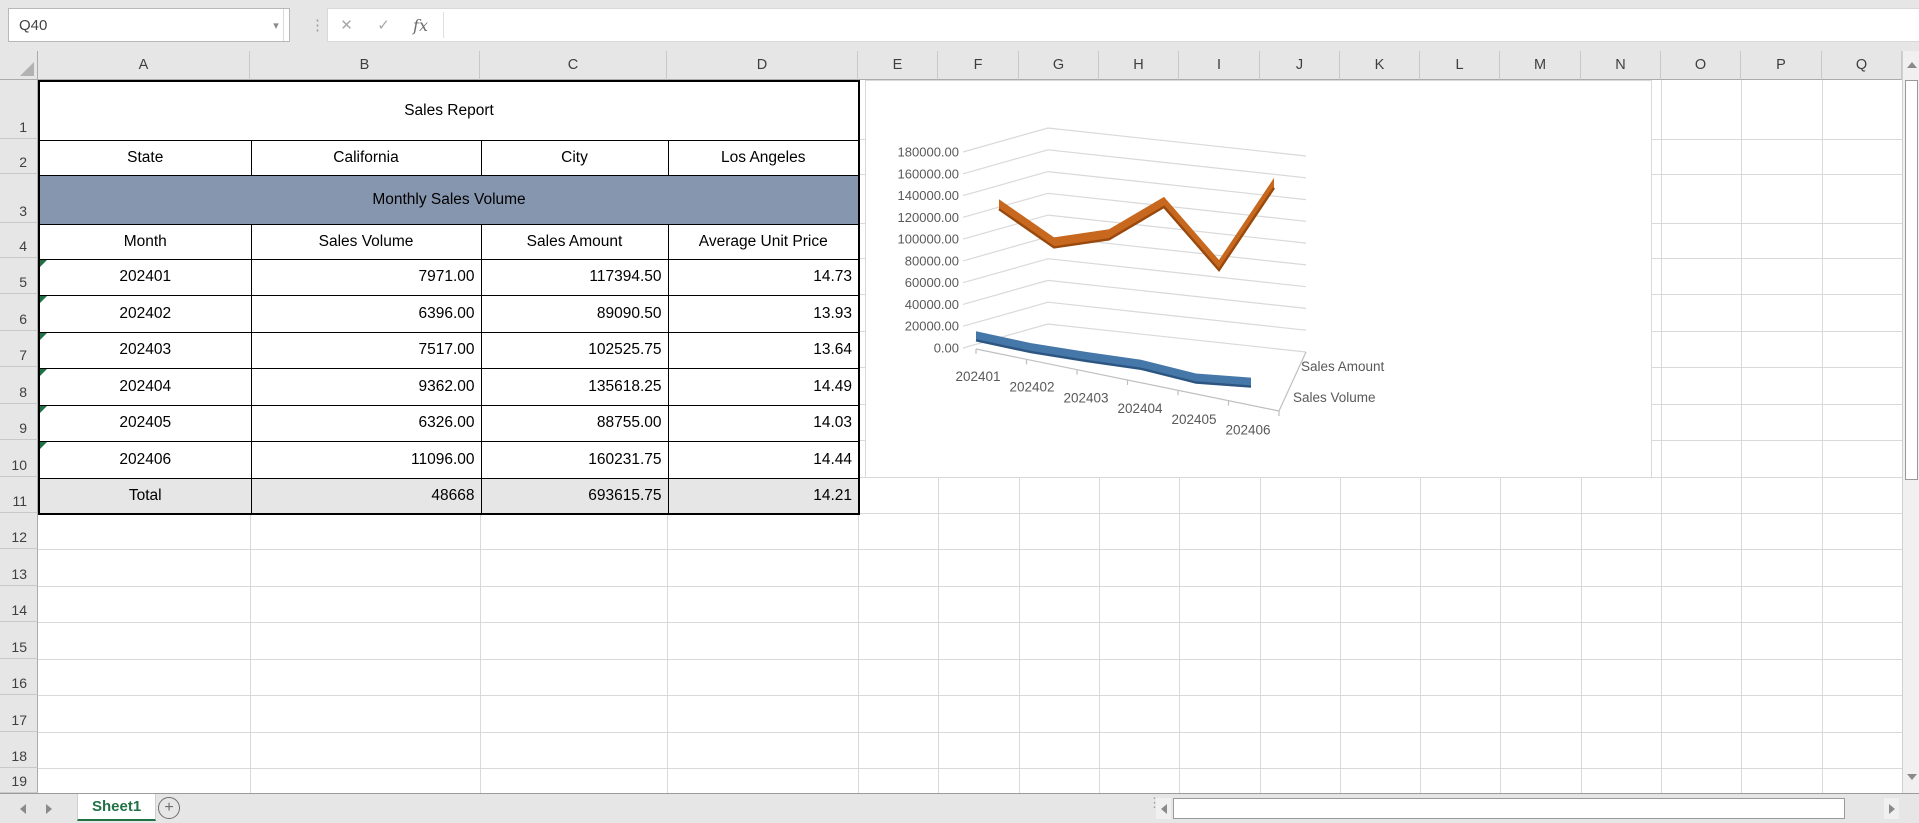 This screenshot has width=1919, height=823. Describe the element at coordinates (366, 157) in the screenshot. I see `cell-meta-1: California` at that location.